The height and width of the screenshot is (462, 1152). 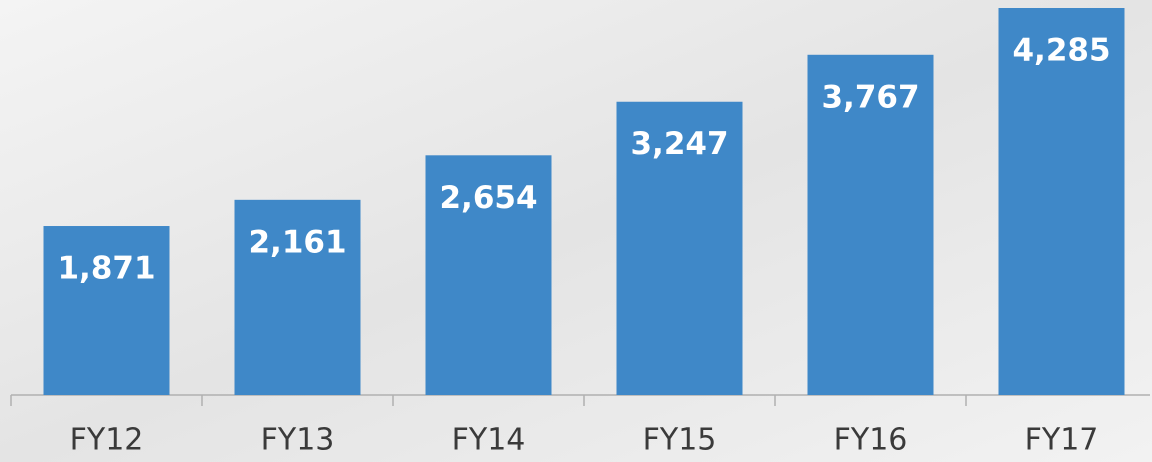 What do you see at coordinates (488, 198) in the screenshot?
I see `data-label: 2,654` at bounding box center [488, 198].